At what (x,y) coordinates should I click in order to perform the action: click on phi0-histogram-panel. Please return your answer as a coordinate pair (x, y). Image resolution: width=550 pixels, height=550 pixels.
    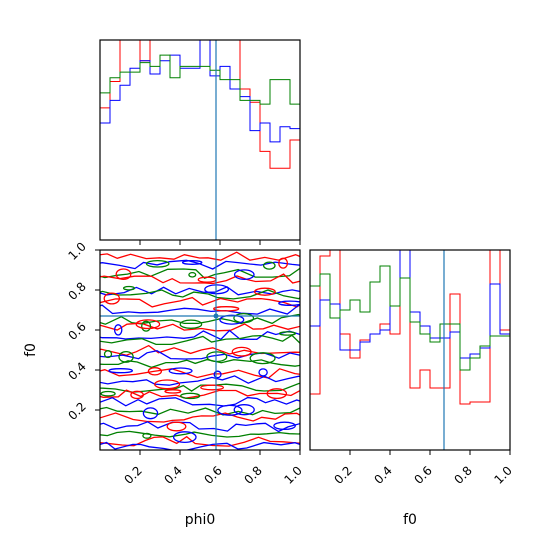
    Looking at the image, I should click on (200, 142).